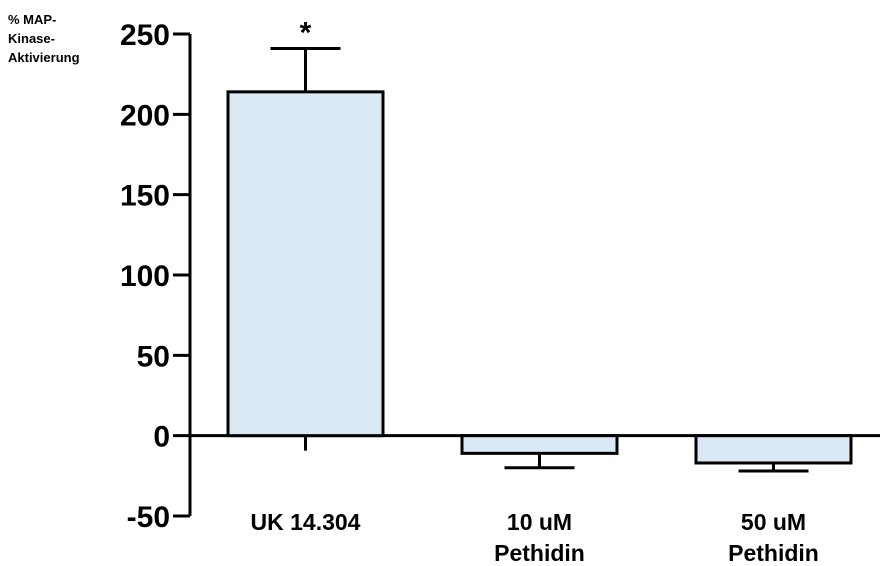 Image resolution: width=885 pixels, height=566 pixels. I want to click on y-tick-label: 200, so click(145, 115).